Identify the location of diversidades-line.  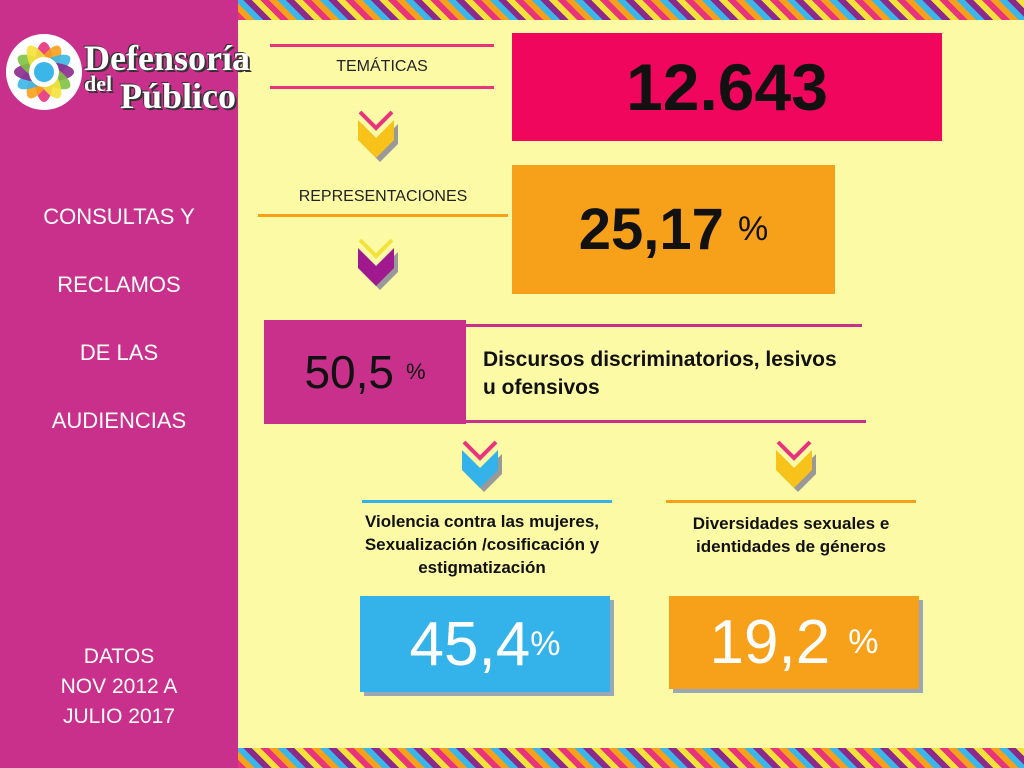
(791, 501).